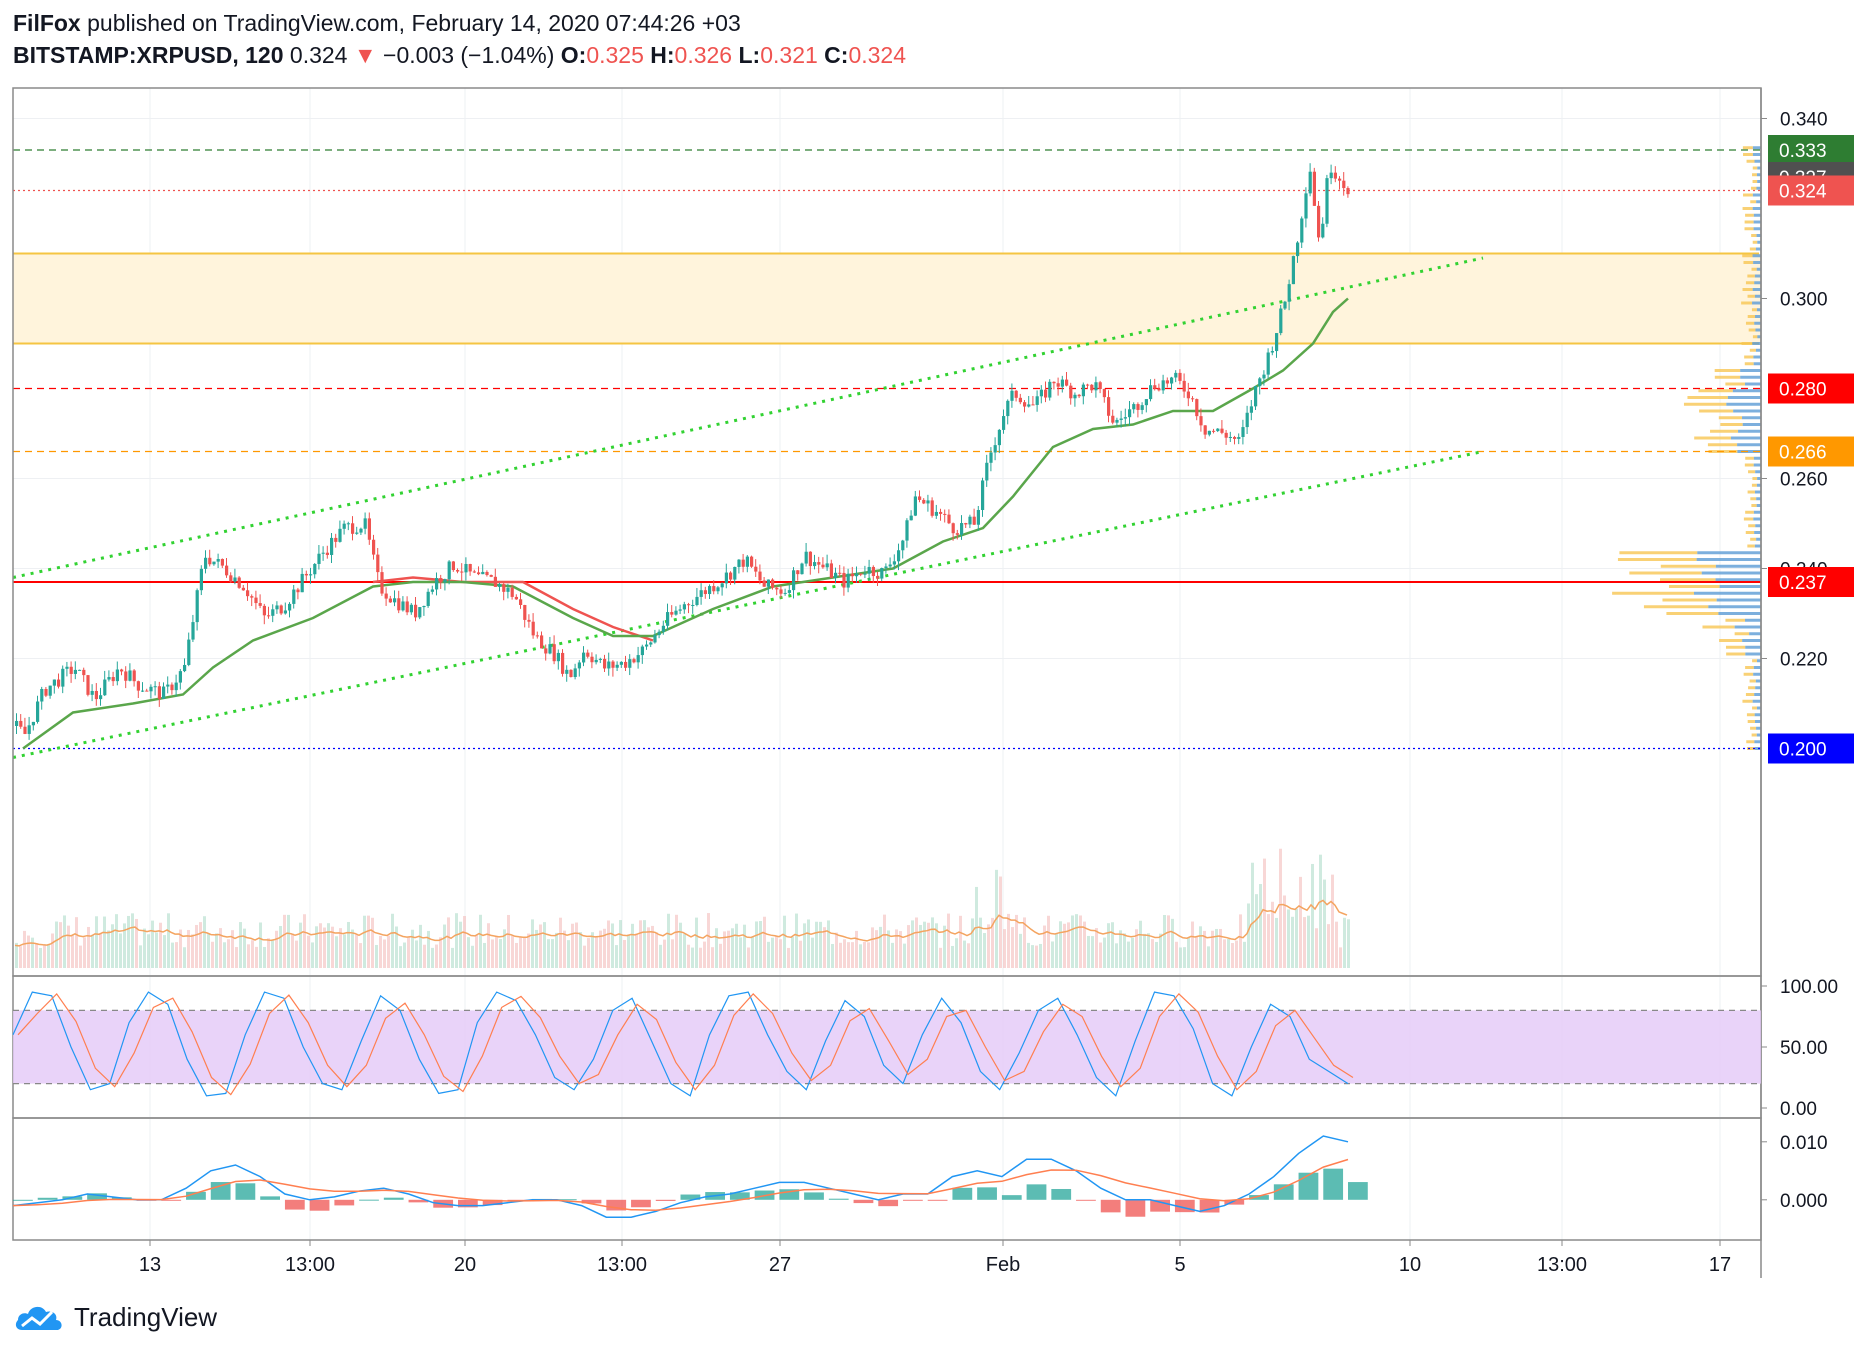 The height and width of the screenshot is (1350, 1876). What do you see at coordinates (1804, 1201) in the screenshot?
I see `macd-axis-label: 0.000` at bounding box center [1804, 1201].